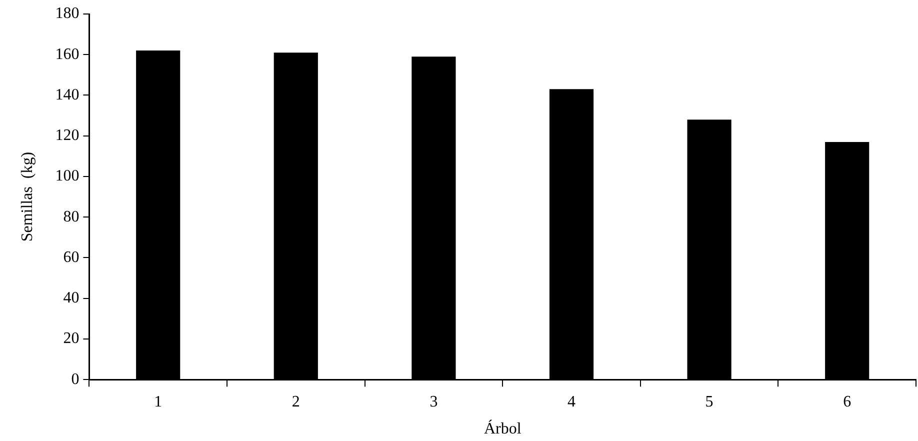 The height and width of the screenshot is (441, 918). I want to click on y-tick-label: 20, so click(71, 339).